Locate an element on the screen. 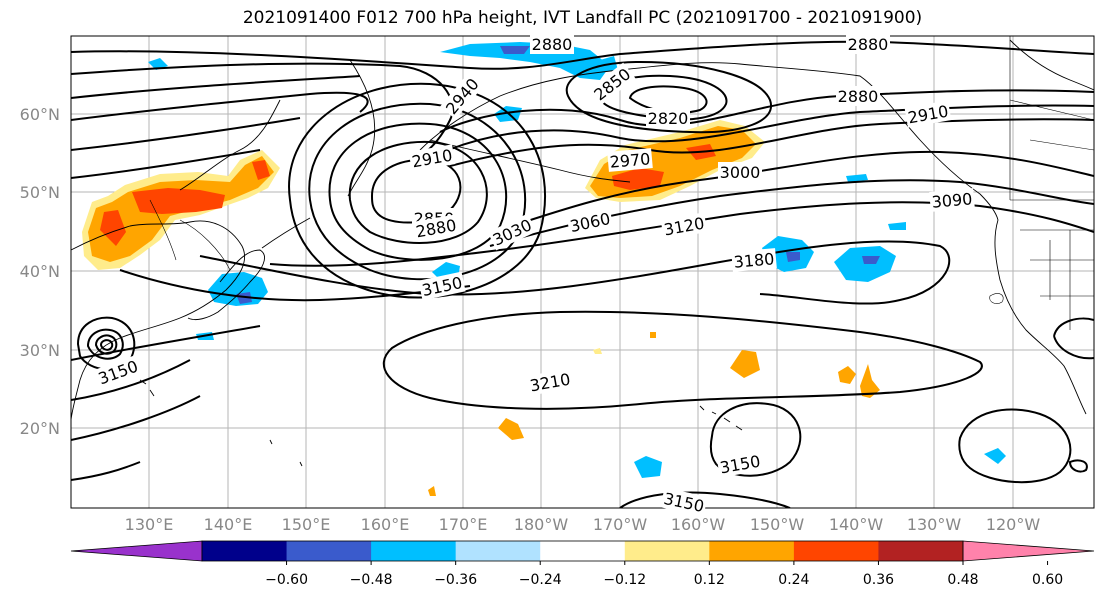 The width and height of the screenshot is (1105, 601). contour-label: 3000 is located at coordinates (740, 172).